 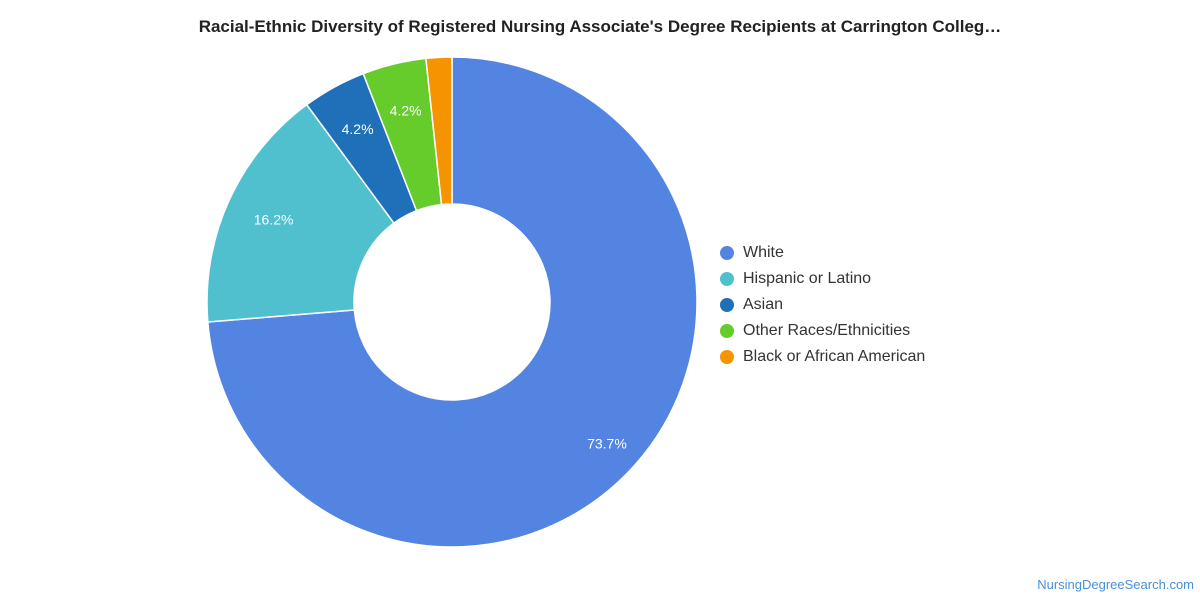 I want to click on legend-item-other-races: Other Races/Ethnicities, so click(x=822, y=331).